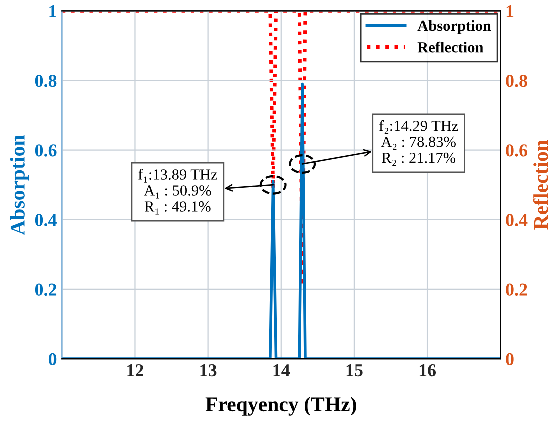 This screenshot has width=555, height=429. I want to click on y-tick-label: 1, so click(53, 12).